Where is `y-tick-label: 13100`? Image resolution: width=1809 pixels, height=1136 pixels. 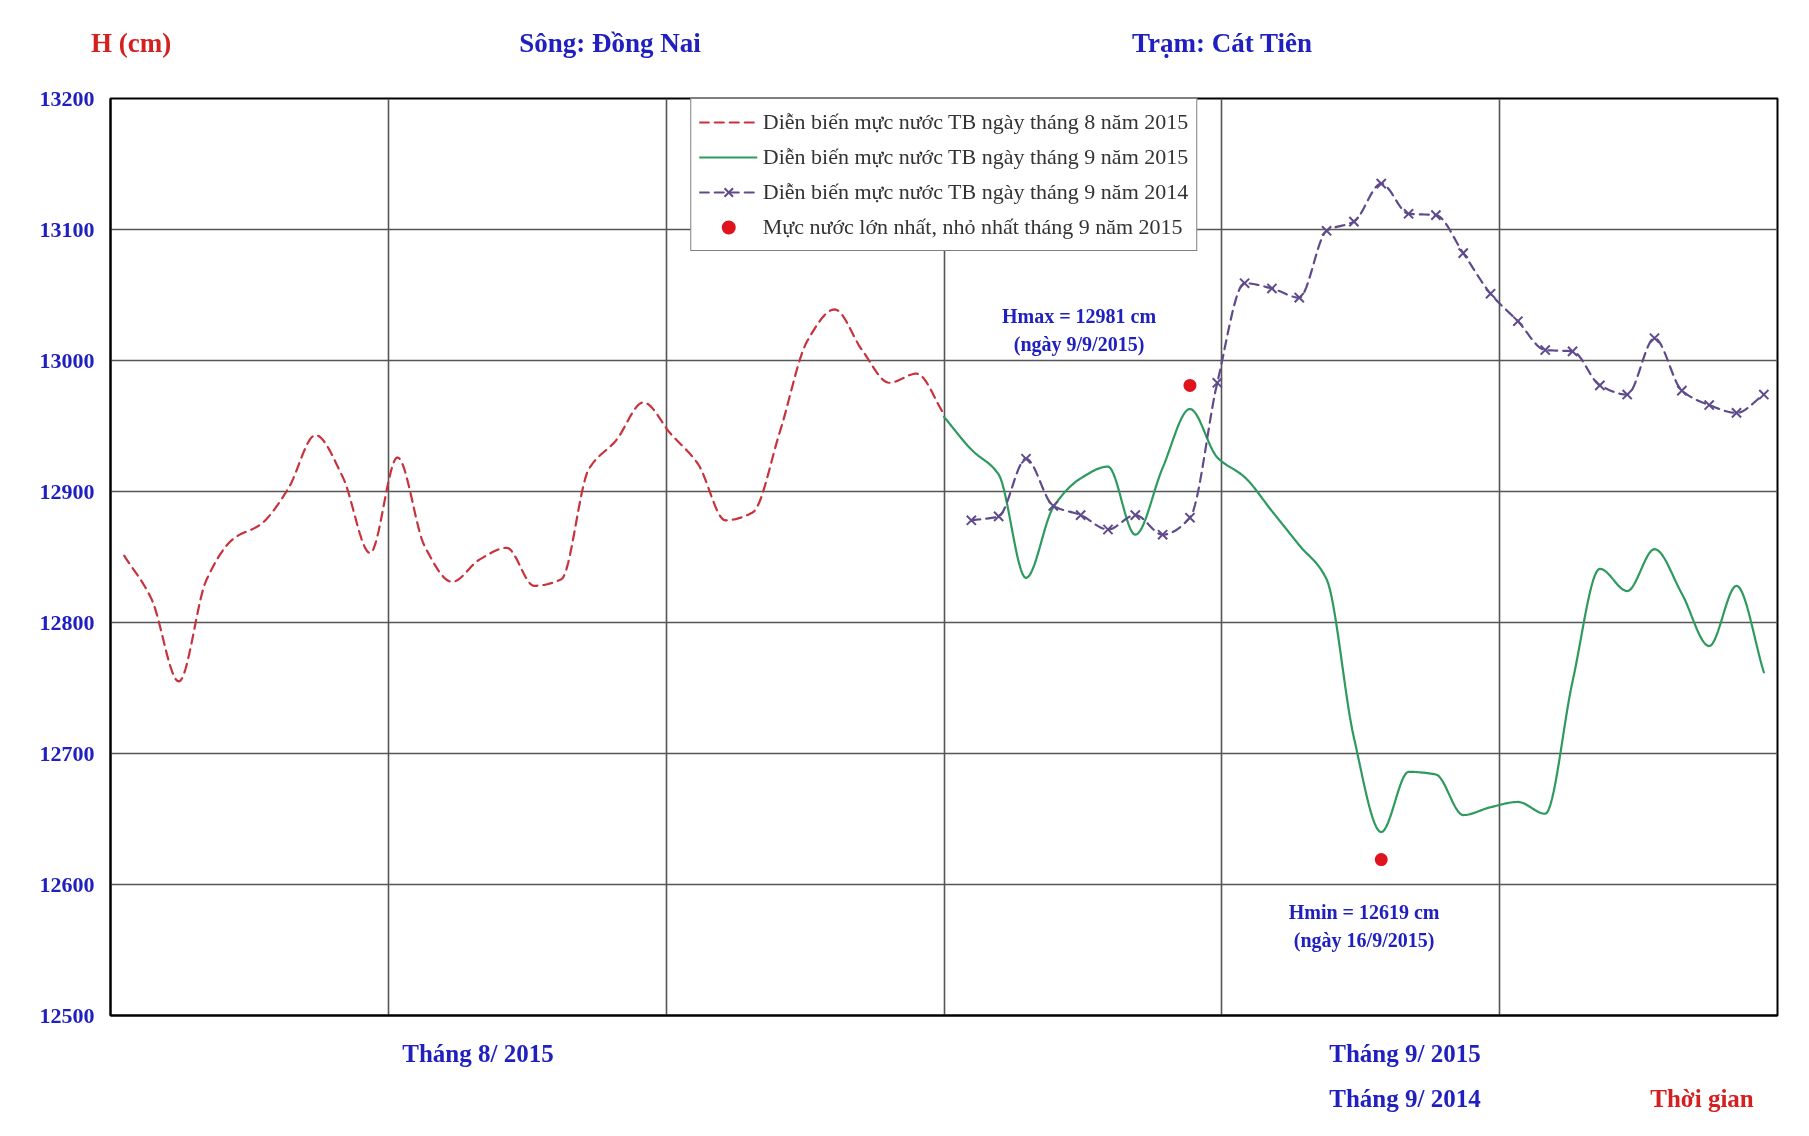 y-tick-label: 13100 is located at coordinates (67, 229).